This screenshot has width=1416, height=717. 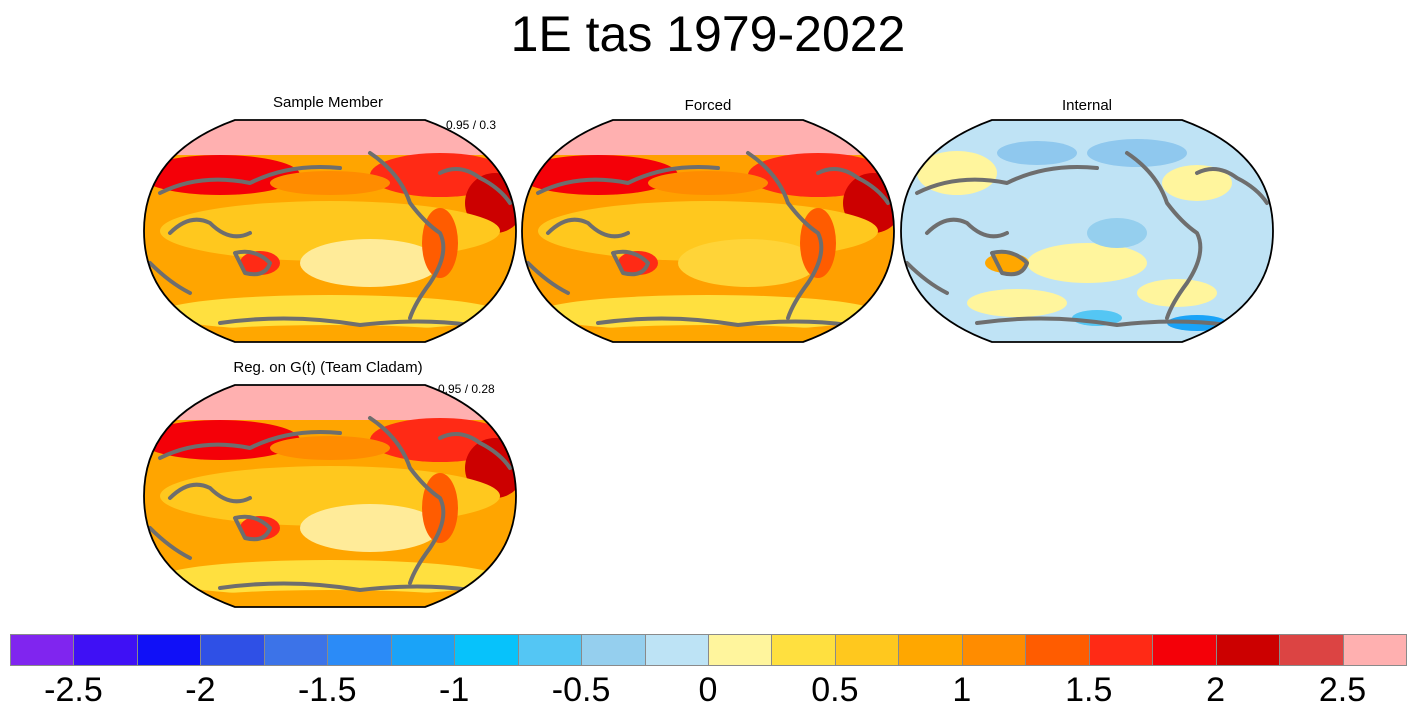 What do you see at coordinates (1087, 231) in the screenshot?
I see `map-internal` at bounding box center [1087, 231].